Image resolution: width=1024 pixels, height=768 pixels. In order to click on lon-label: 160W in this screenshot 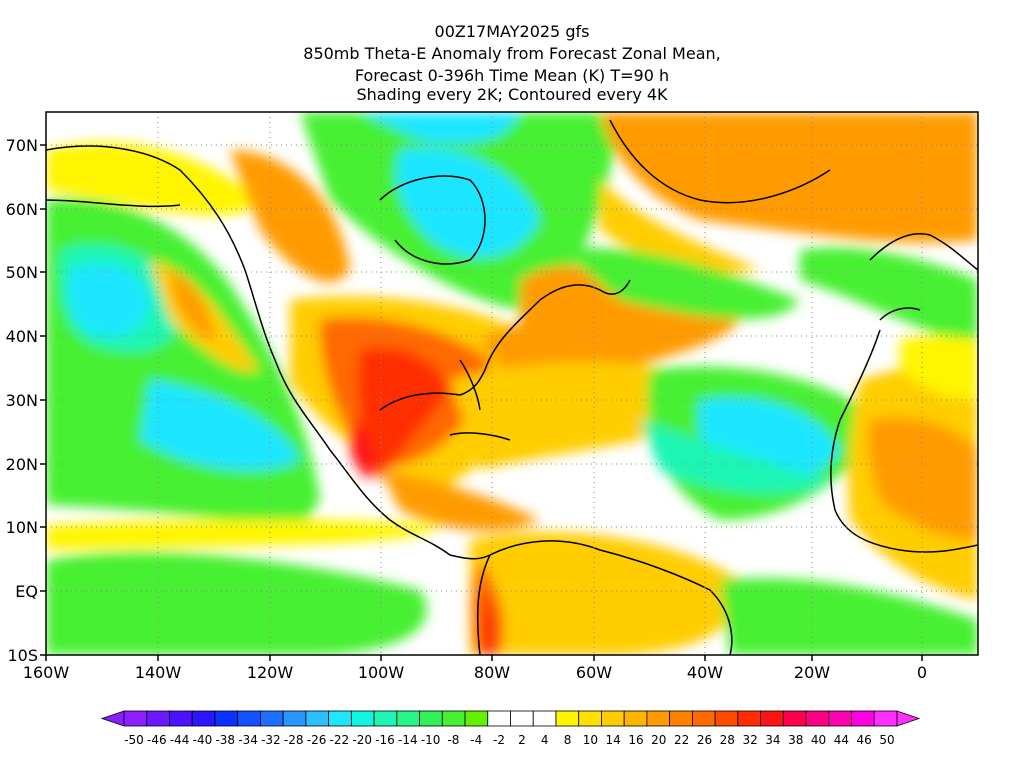, I will do `click(46, 672)`.